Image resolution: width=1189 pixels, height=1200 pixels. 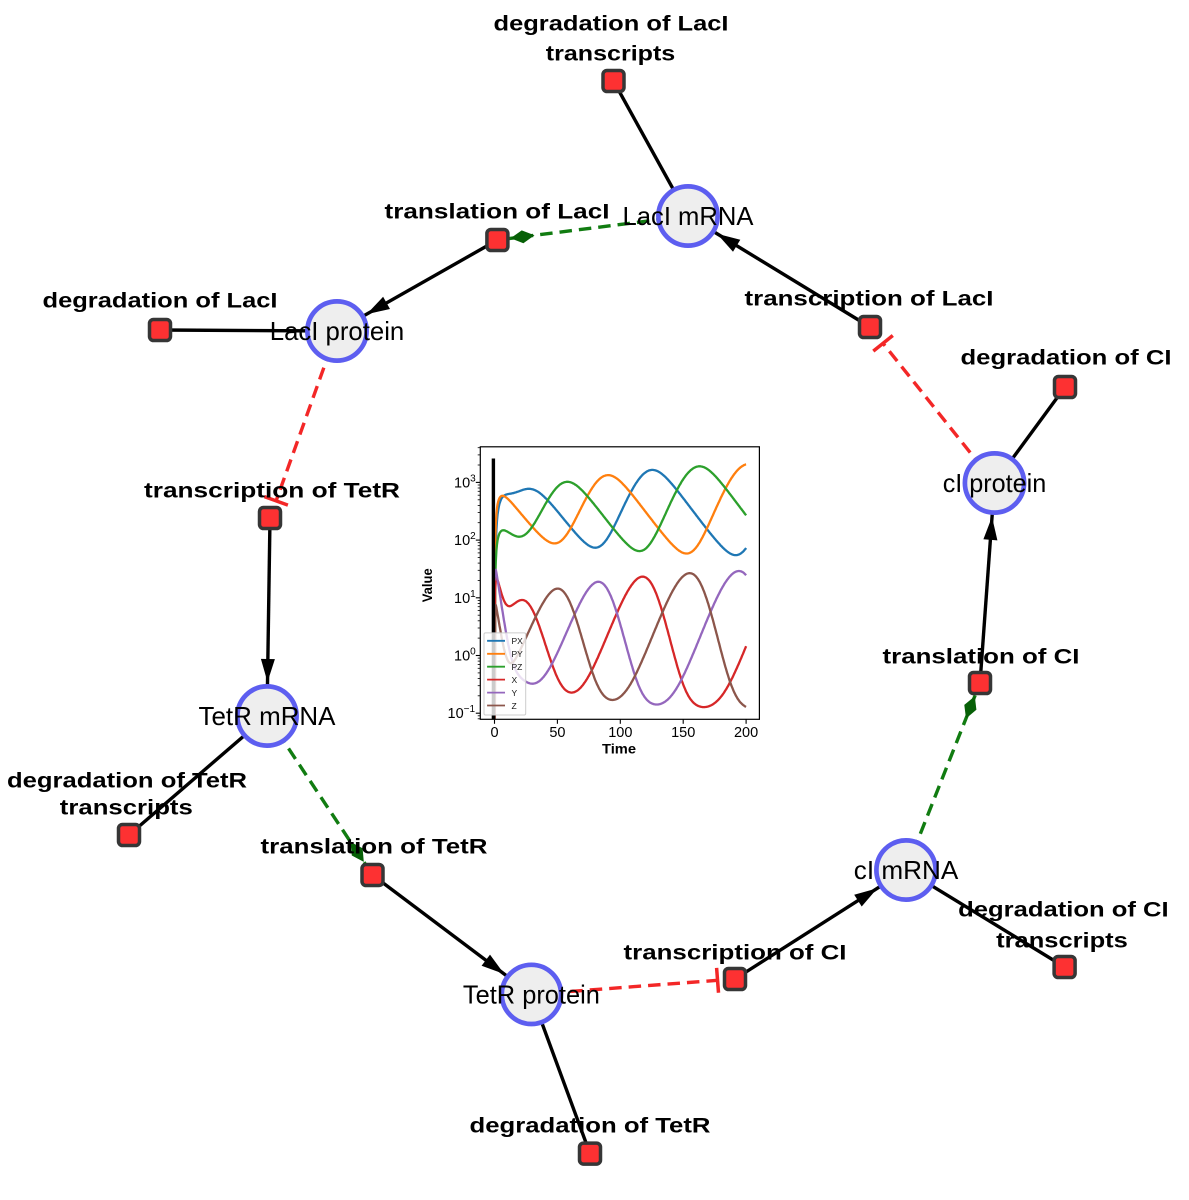 I want to click on svg-text: transcription of LacI, so click(x=869, y=299).